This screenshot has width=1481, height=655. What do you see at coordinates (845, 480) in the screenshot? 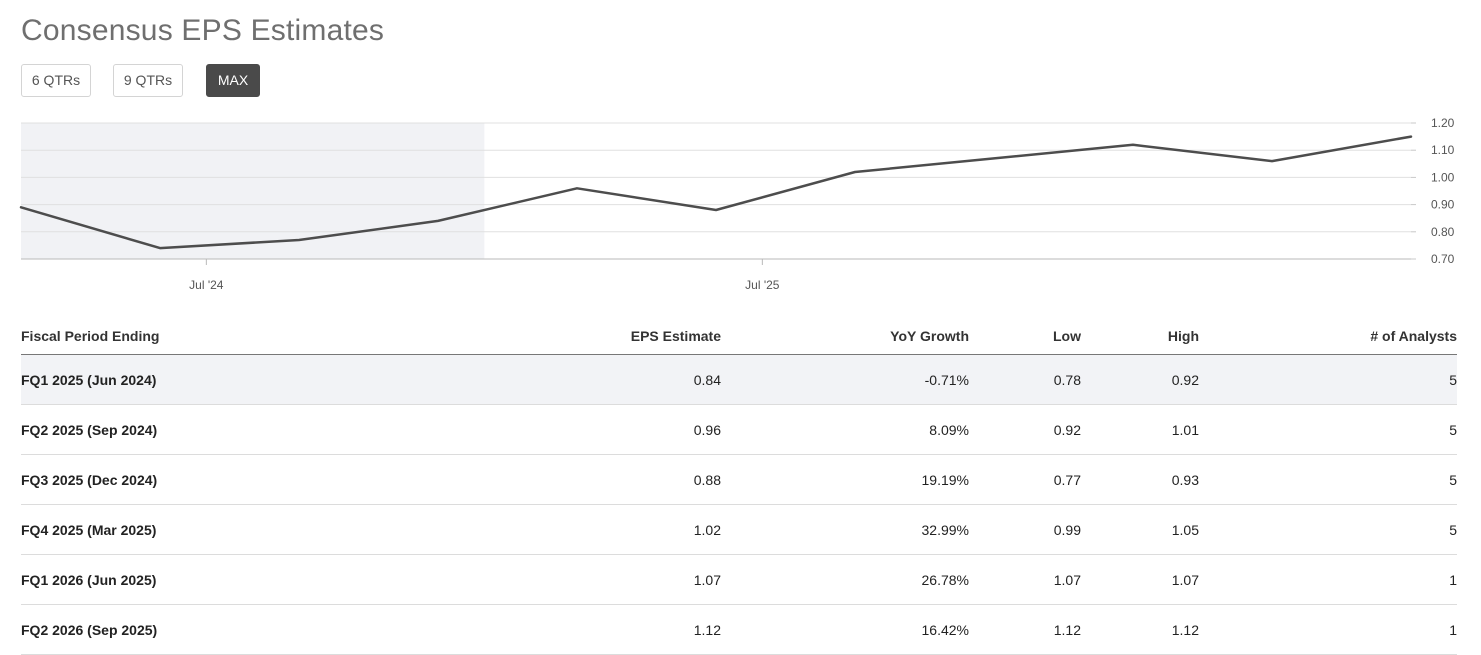
I see `cell-yoy: 19.19%` at bounding box center [845, 480].